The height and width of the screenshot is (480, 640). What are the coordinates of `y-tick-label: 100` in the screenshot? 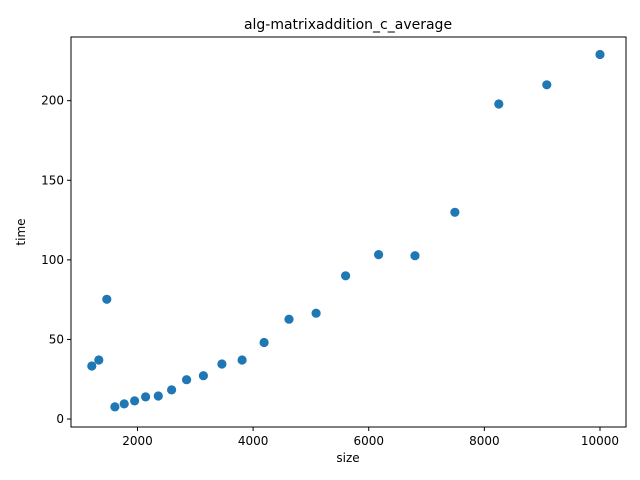 It's located at (52, 260).